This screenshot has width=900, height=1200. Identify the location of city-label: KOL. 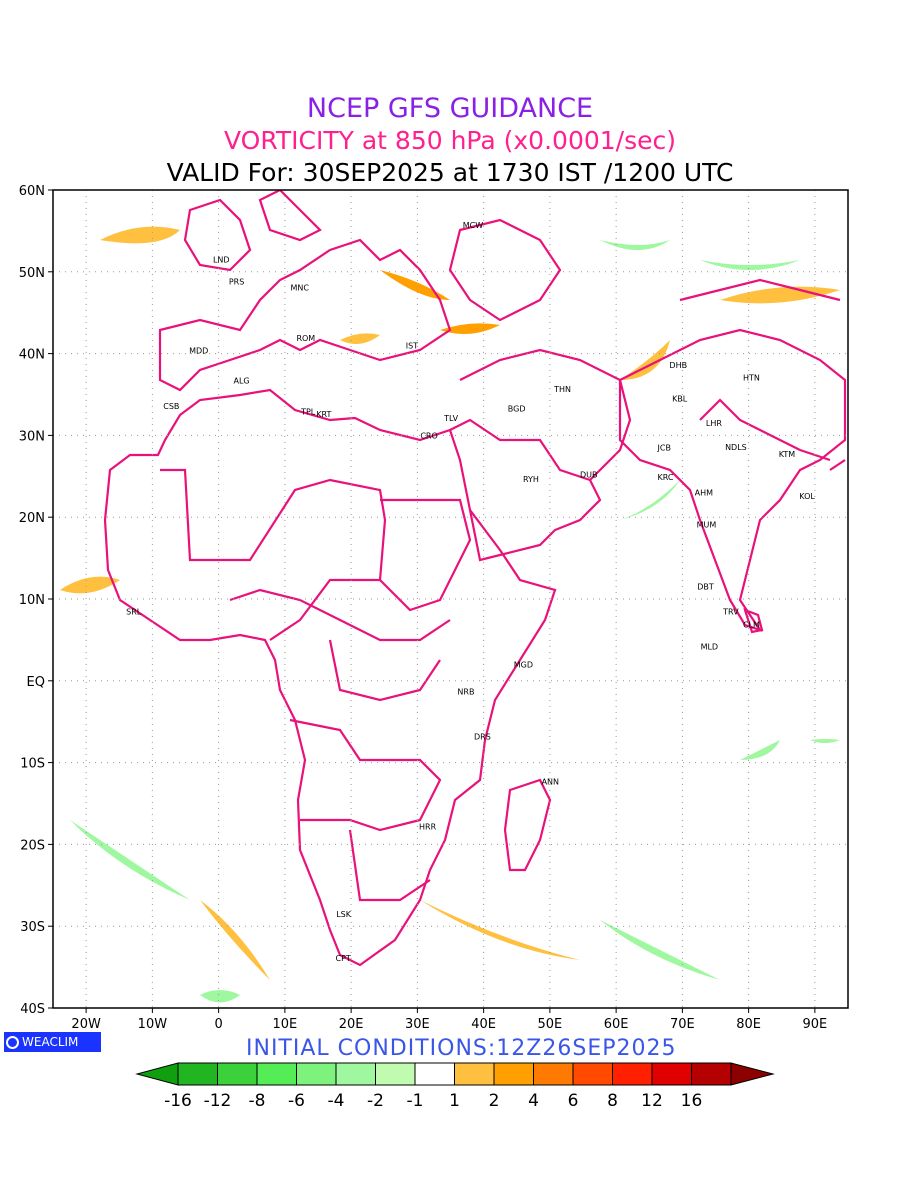
(807, 496).